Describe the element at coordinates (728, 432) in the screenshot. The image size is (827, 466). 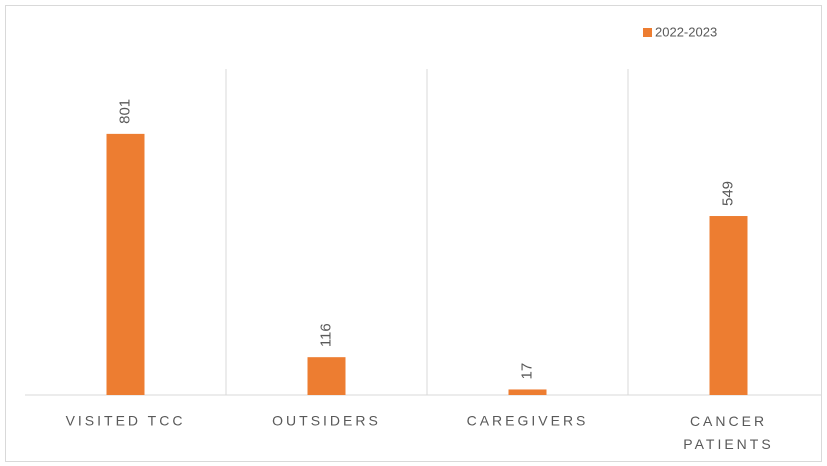
I see `x-tick-label: CANCER PATIENTS` at that location.